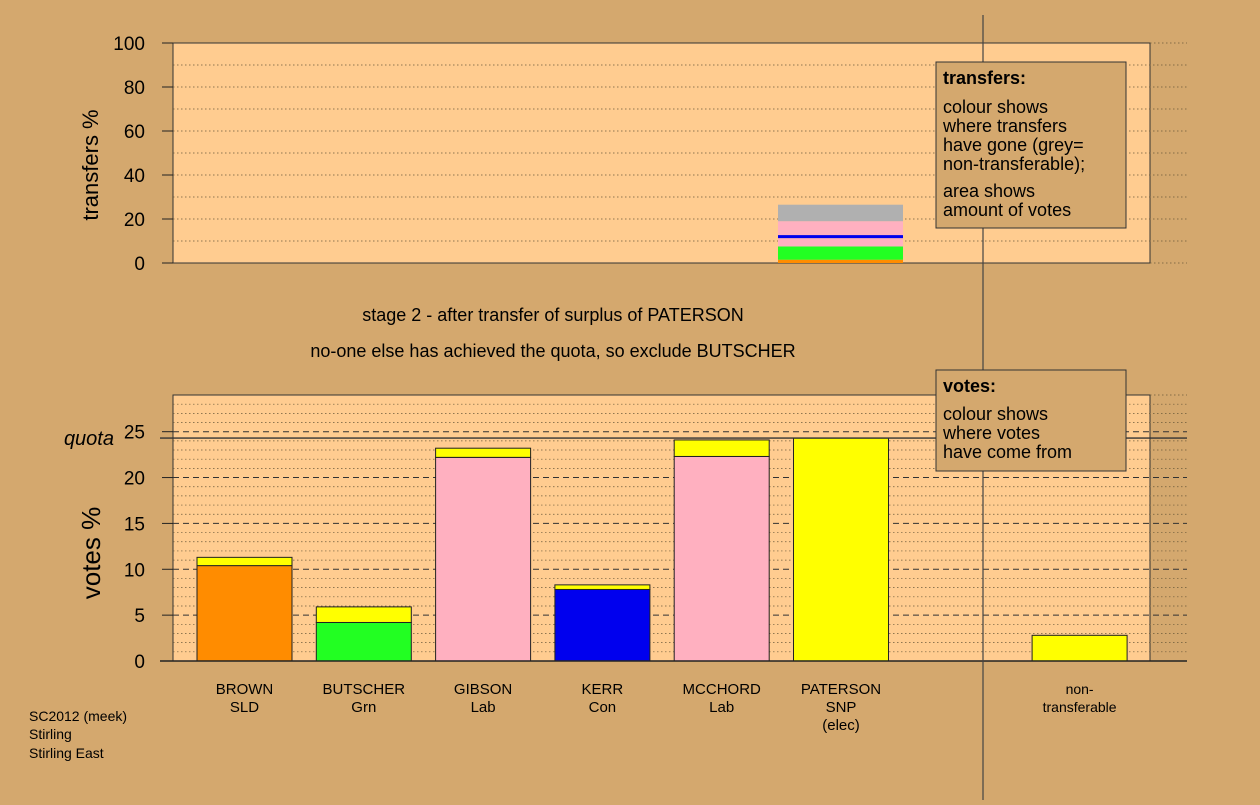 The height and width of the screenshot is (805, 1260). What do you see at coordinates (1007, 210) in the screenshot?
I see `transfers-legend-line: amount of votes` at bounding box center [1007, 210].